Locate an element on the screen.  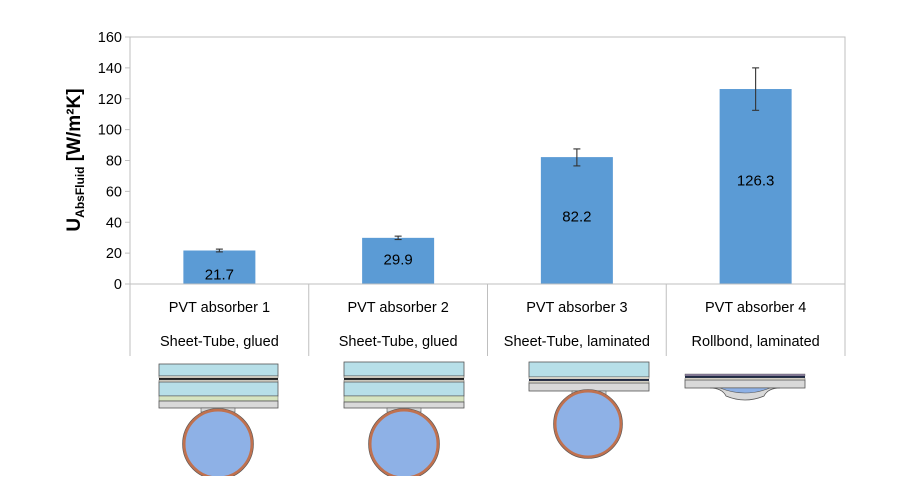
data-label: 21.7 is located at coordinates (219, 274).